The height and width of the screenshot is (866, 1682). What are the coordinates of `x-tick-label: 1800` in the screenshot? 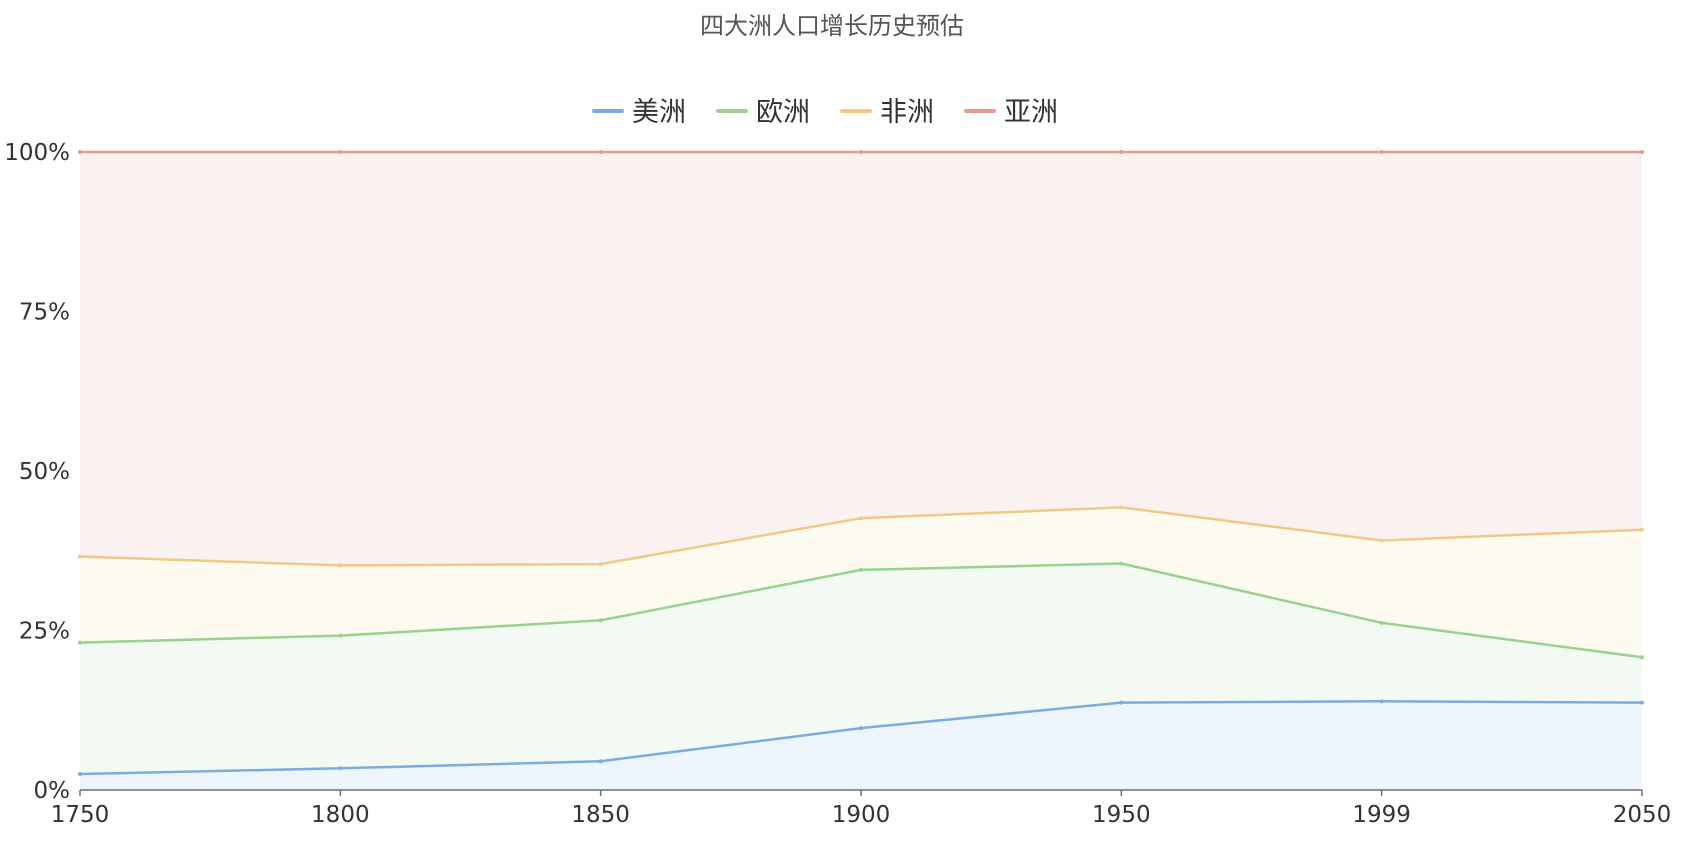 It's located at (340, 815).